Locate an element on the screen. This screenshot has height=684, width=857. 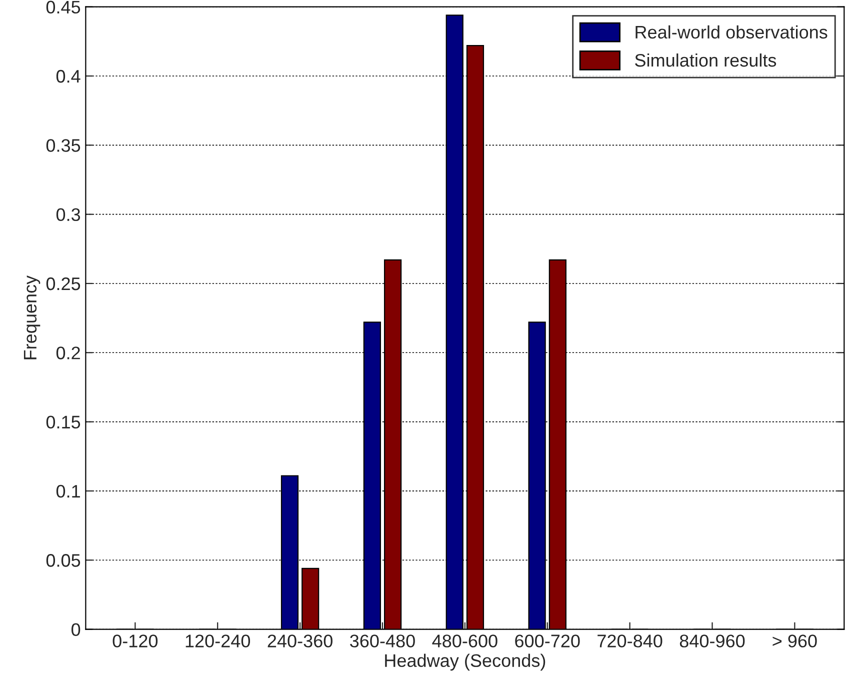
y-tick-label: 0.15 is located at coordinates (63, 422).